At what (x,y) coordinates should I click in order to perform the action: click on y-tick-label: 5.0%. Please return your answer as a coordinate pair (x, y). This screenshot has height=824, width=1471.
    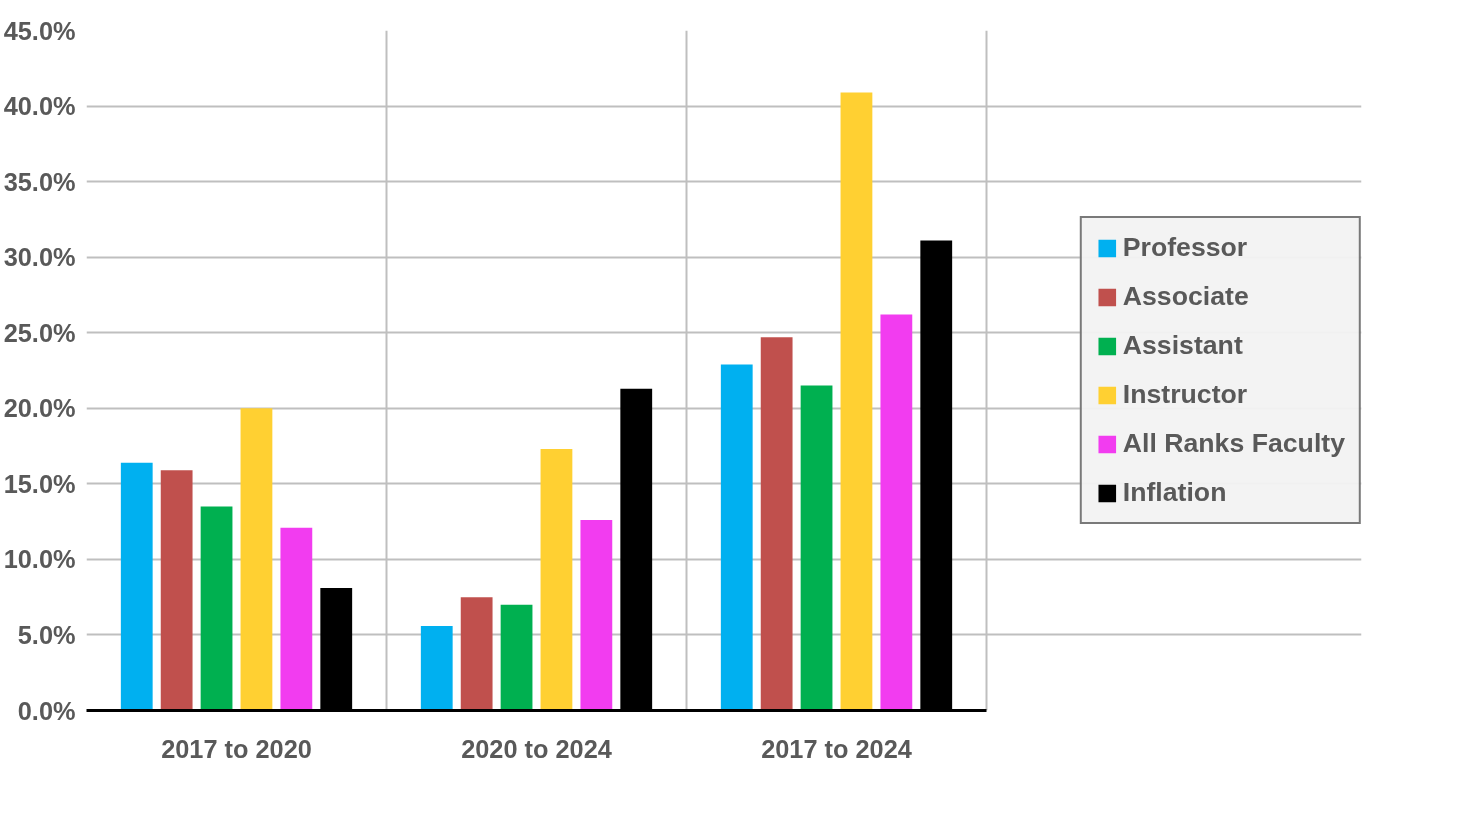
    Looking at the image, I should click on (46, 634).